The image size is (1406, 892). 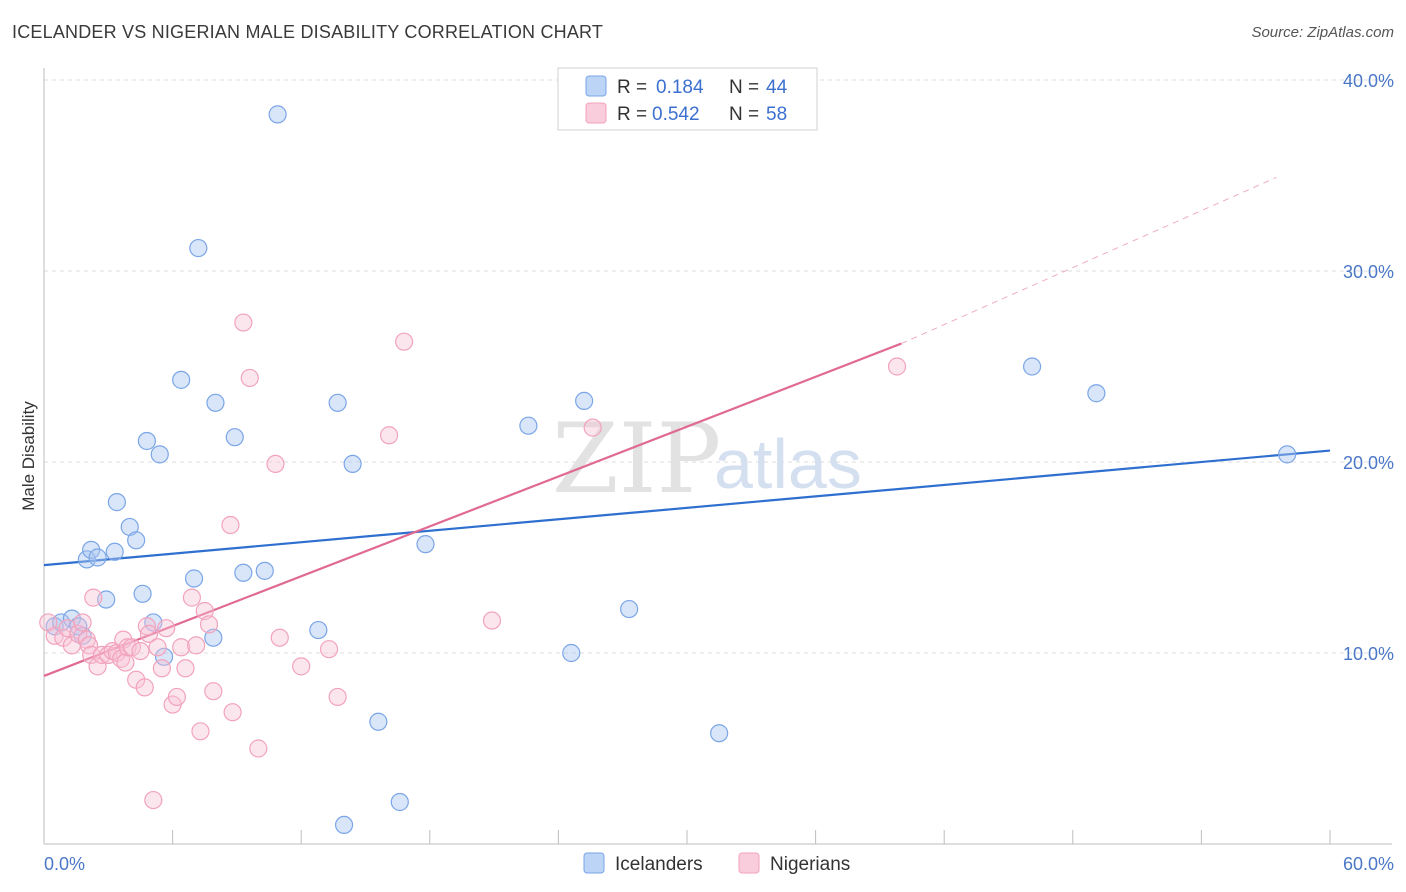 What do you see at coordinates (636, 459) in the screenshot?
I see `watermark-zip: ZIP` at bounding box center [636, 459].